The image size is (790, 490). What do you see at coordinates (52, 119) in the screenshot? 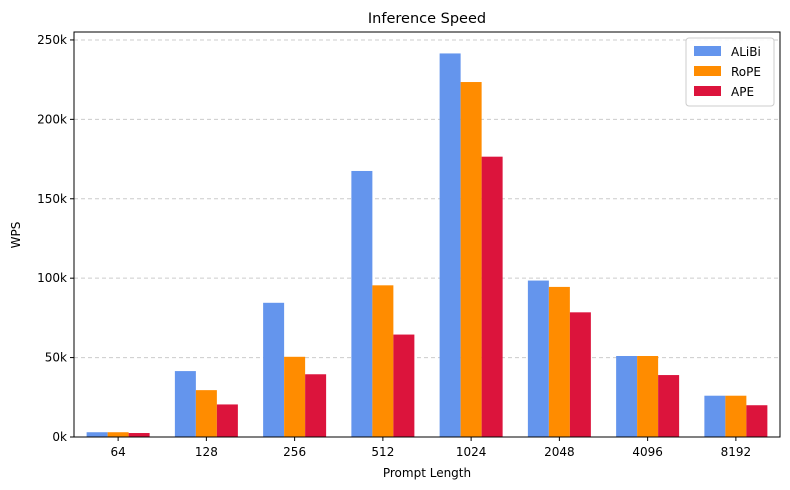
I see `y-tick-label: 200k` at bounding box center [52, 119].